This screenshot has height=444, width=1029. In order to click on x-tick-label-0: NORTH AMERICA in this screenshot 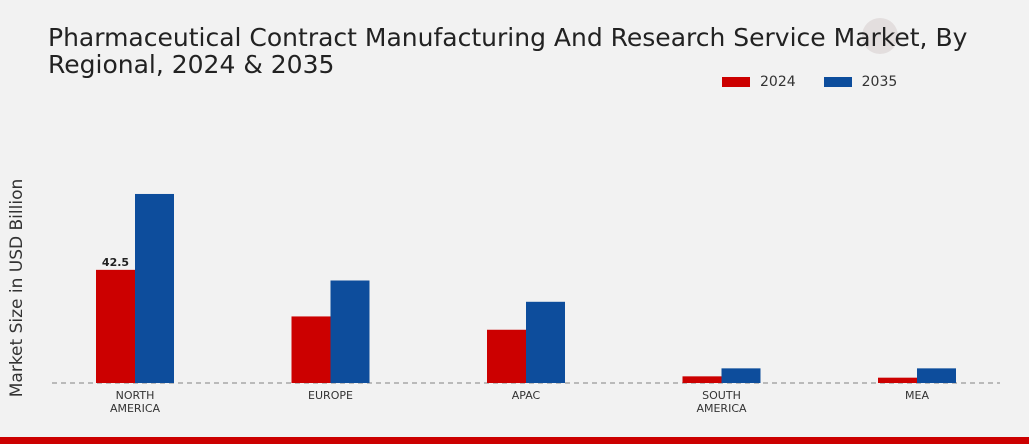, I will do `click(135, 402)`.